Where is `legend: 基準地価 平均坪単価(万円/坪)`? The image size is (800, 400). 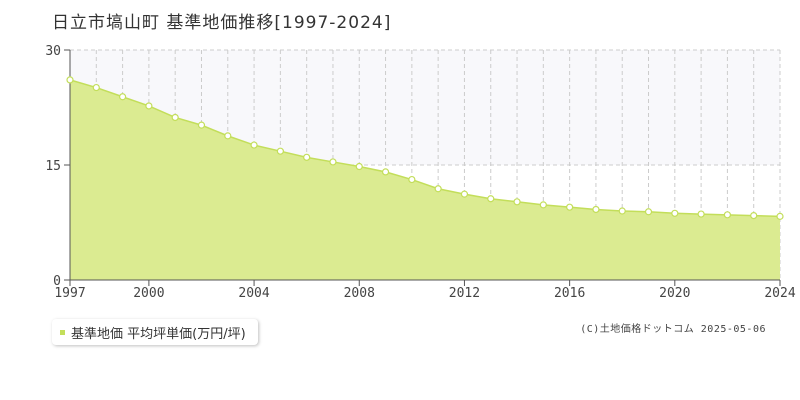 legend: 基準地価 平均坪単価(万円/坪) is located at coordinates (155, 332).